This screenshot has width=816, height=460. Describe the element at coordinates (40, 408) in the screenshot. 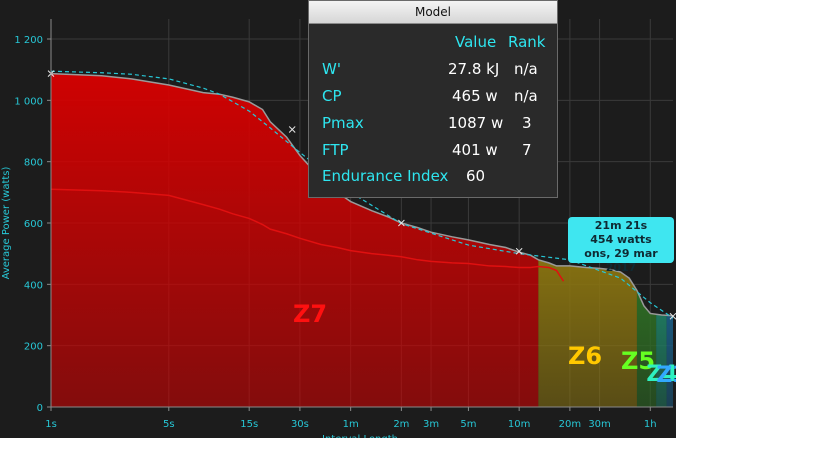

I see `y-tick-label: 0` at that location.